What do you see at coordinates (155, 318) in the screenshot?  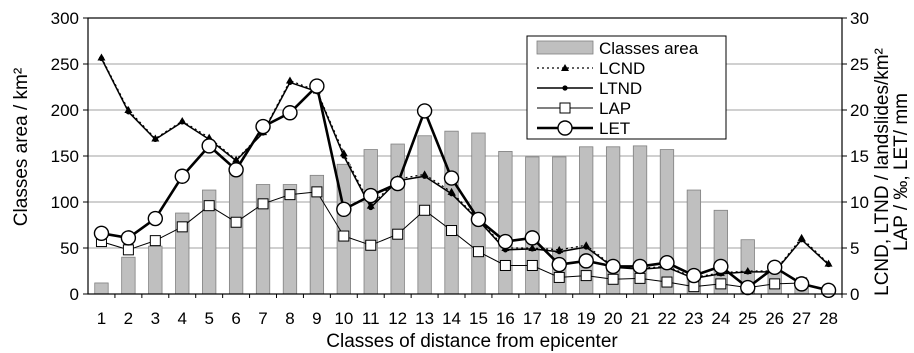 I see `x-tick-label: 3` at bounding box center [155, 318].